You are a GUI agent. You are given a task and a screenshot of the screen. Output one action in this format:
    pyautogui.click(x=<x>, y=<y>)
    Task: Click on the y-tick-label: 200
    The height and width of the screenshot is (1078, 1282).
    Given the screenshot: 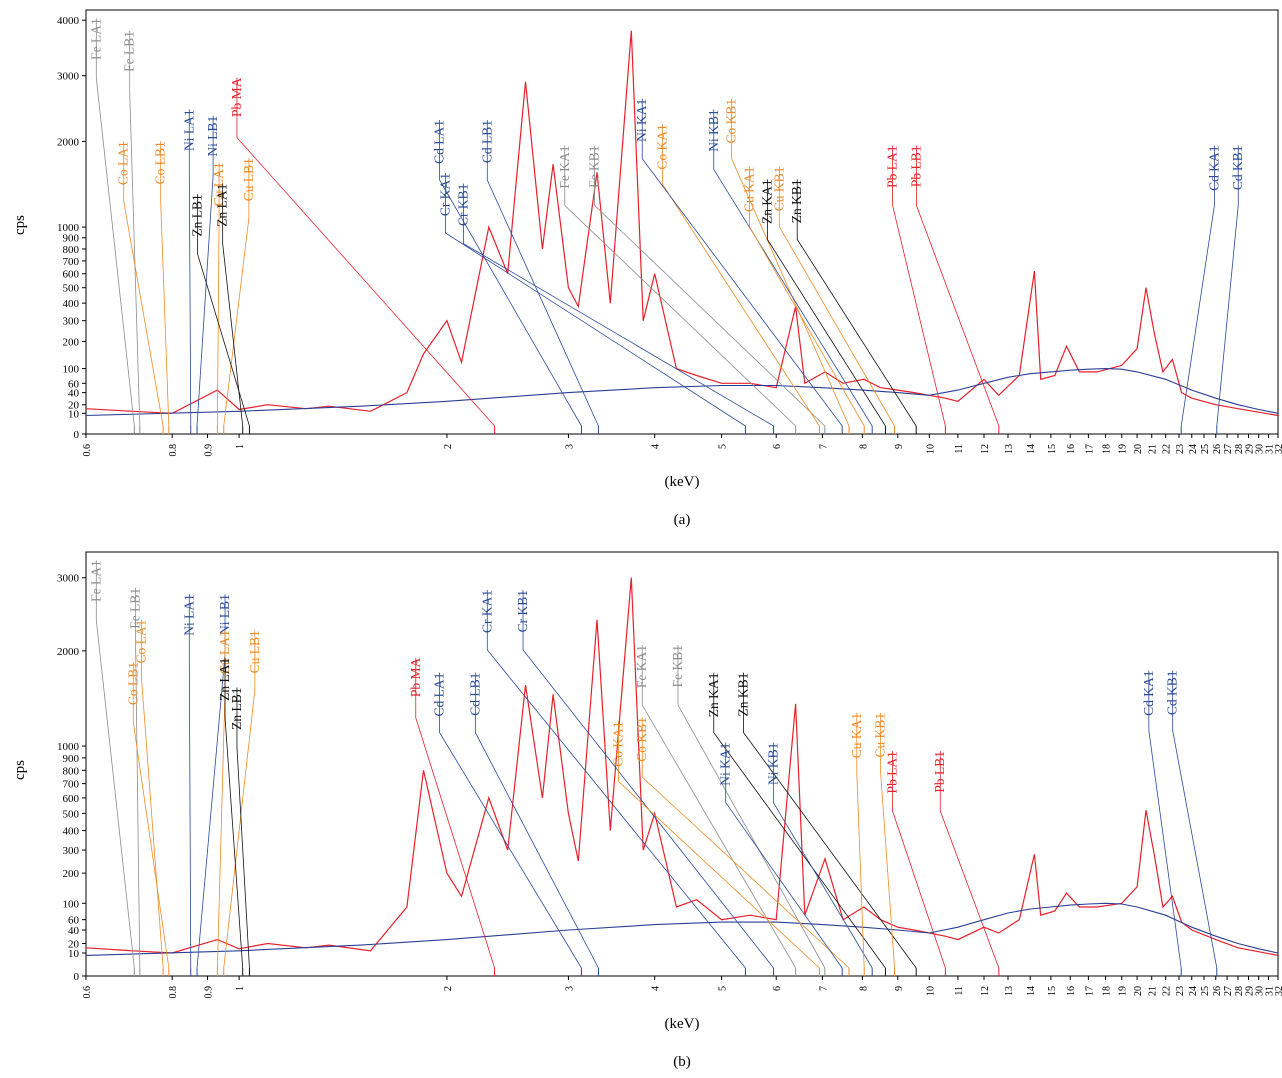 What is the action you would take?
    pyautogui.click(x=71, y=874)
    